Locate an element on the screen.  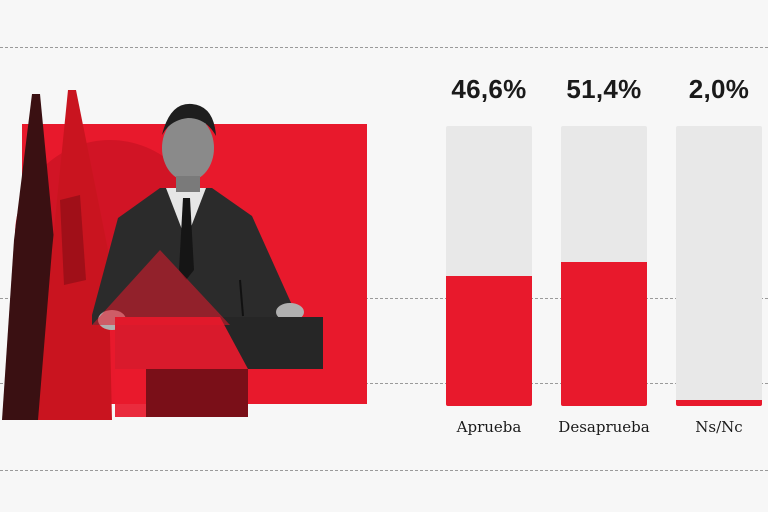
value-label-aprueba: 46,6% is located at coordinates (489, 89).